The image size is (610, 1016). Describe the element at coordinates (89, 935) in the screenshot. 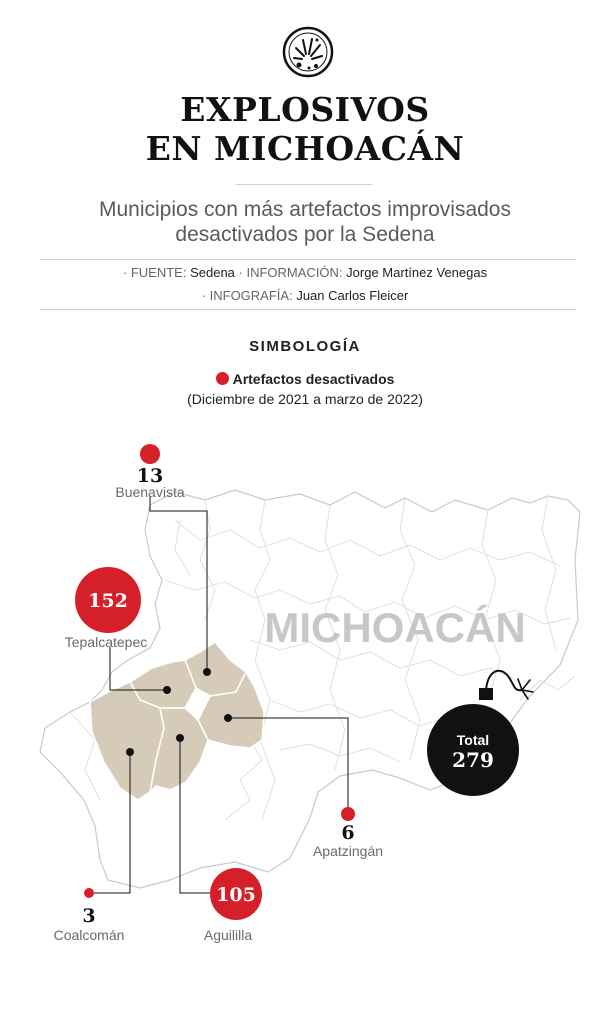

I see `label-coalcoman: Coalcomán` at that location.